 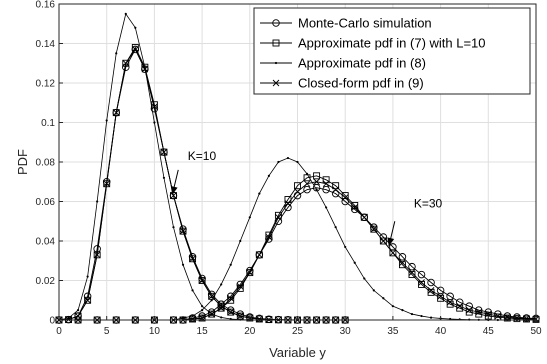 I want to click on y-axis-label: PDF, so click(x=22, y=162).